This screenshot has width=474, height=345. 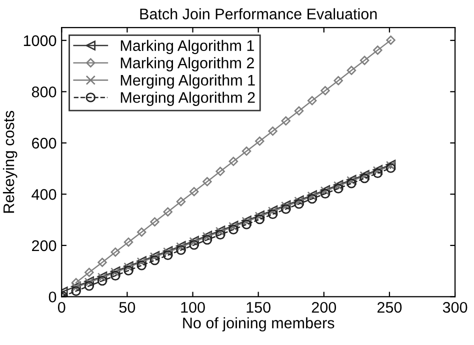 I want to click on x-tick-label: 200, so click(x=324, y=307).